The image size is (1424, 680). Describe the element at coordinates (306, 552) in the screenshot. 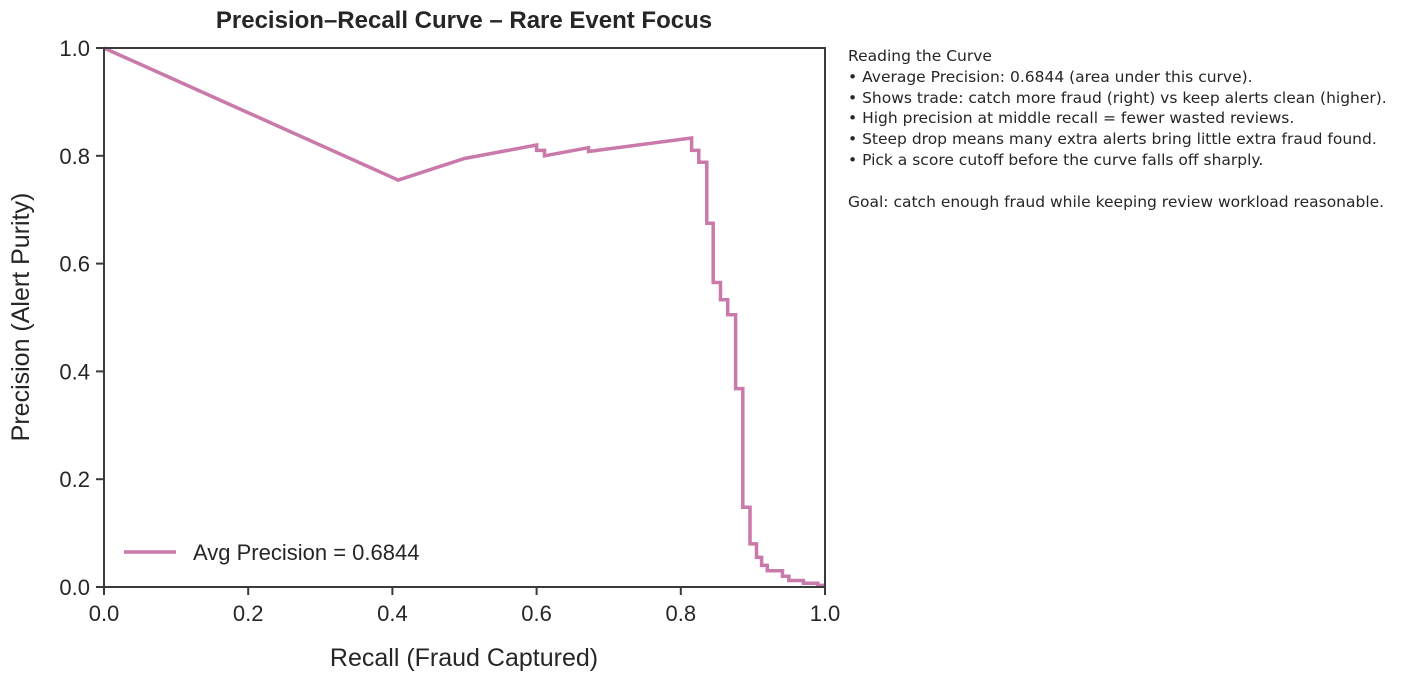

I see `legend-label: Avg Precision = 0.6844` at that location.